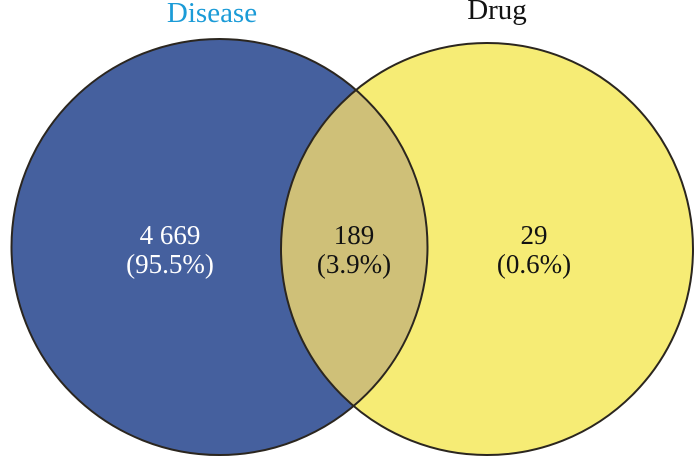 The height and width of the screenshot is (467, 700). Describe the element at coordinates (170, 235) in the screenshot. I see `disease-count-value: 4 669` at that location.